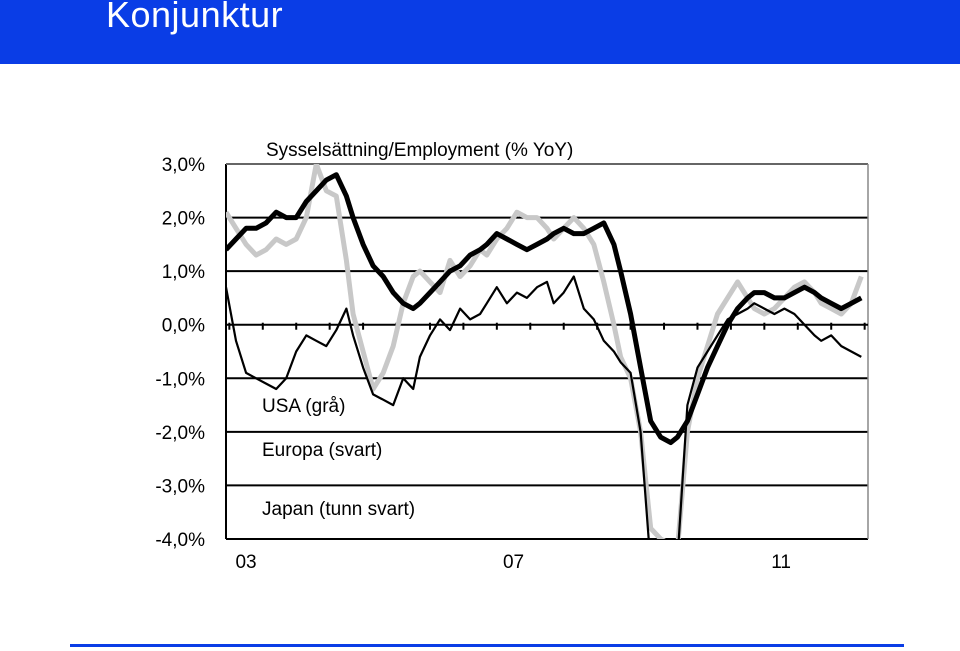 The width and height of the screenshot is (960, 651). Describe the element at coordinates (245, 562) in the screenshot. I see `x-tick-label: 03` at that location.